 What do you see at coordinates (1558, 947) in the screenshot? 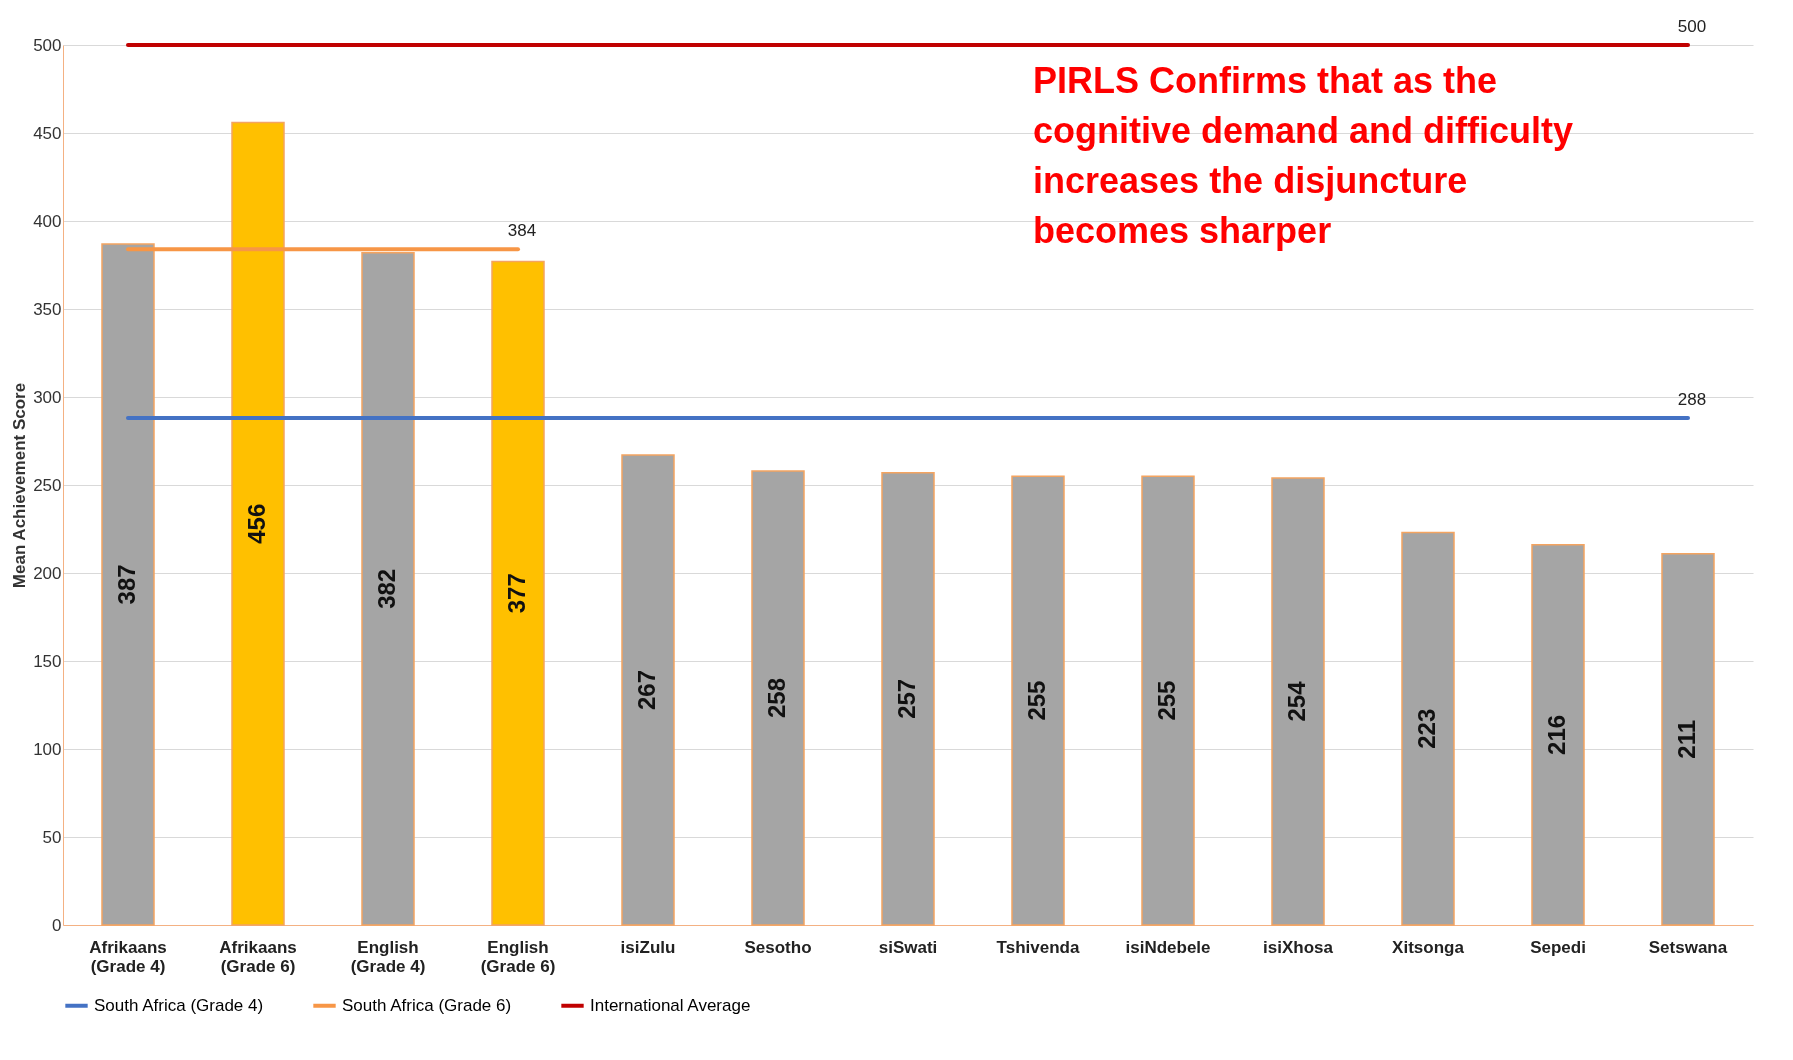
I see `x-tick-label: Sepedi` at bounding box center [1558, 947].